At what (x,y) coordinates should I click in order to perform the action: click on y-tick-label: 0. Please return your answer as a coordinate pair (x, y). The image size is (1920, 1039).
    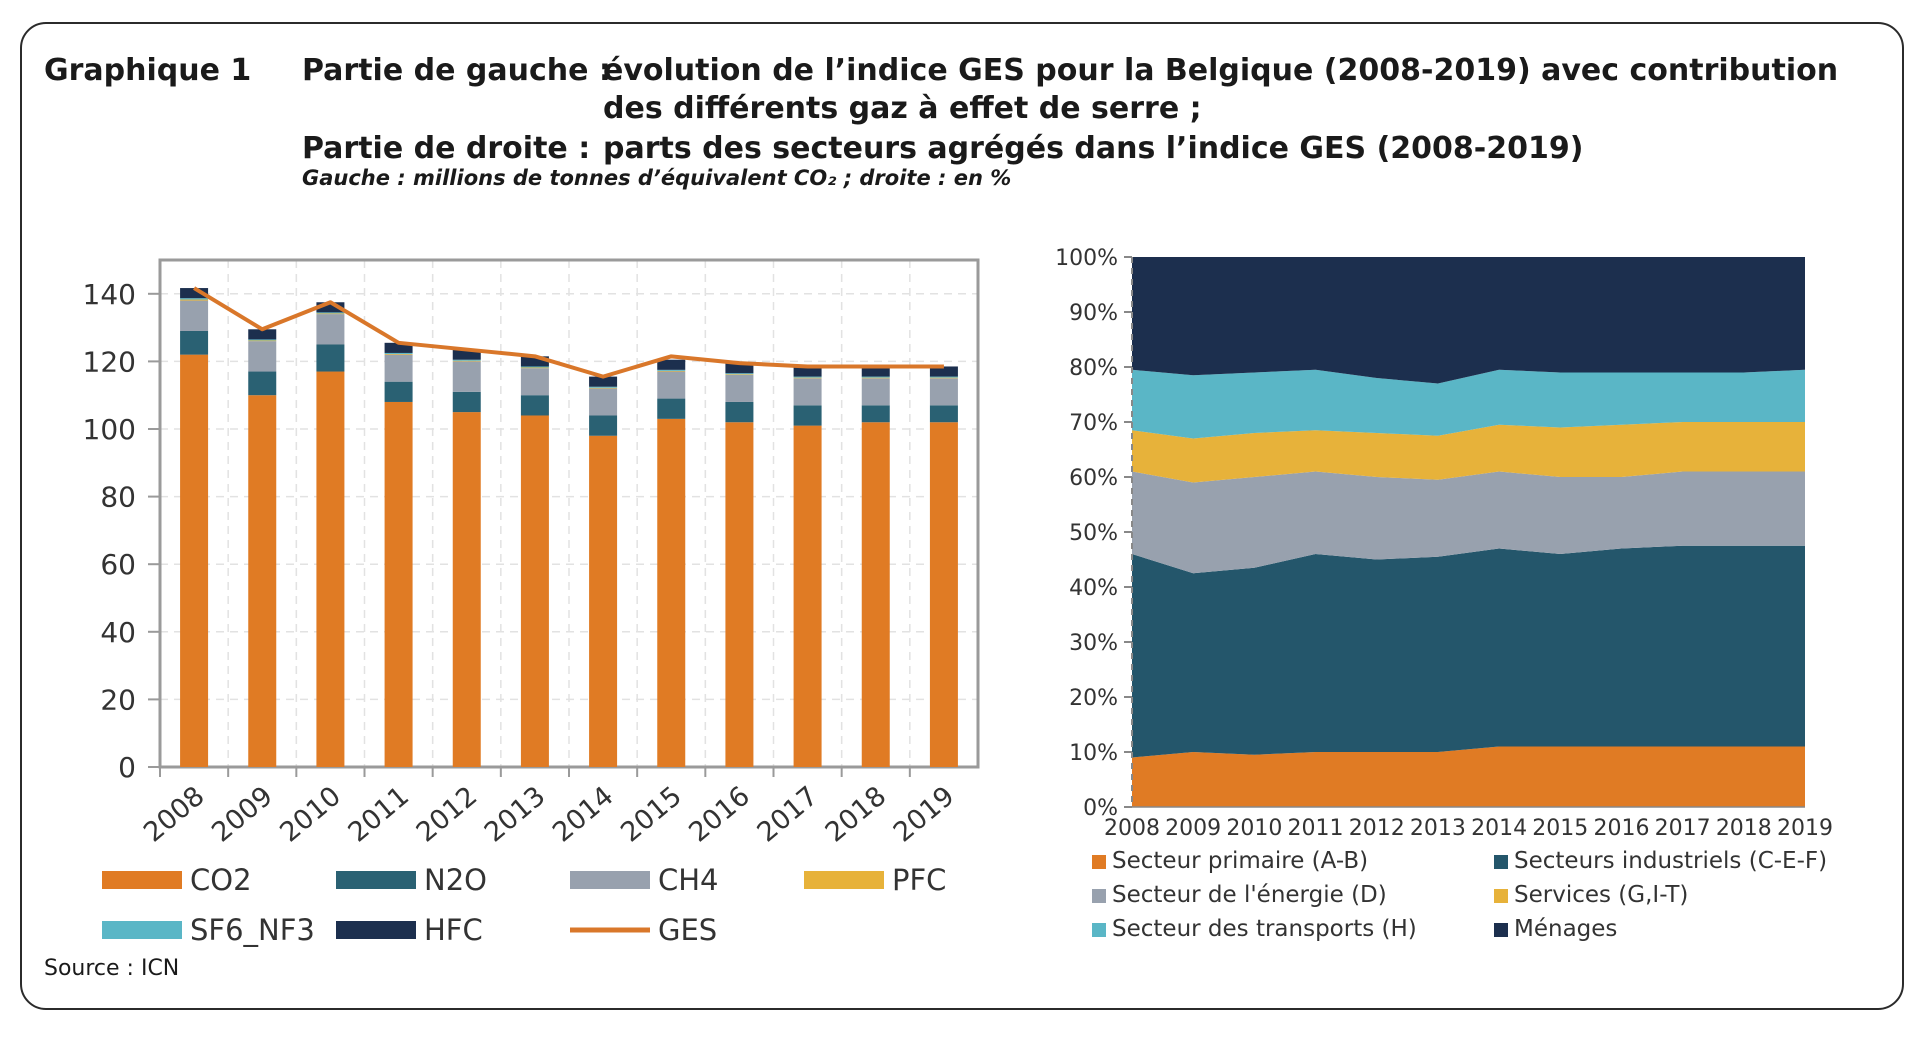
    Looking at the image, I should click on (127, 767).